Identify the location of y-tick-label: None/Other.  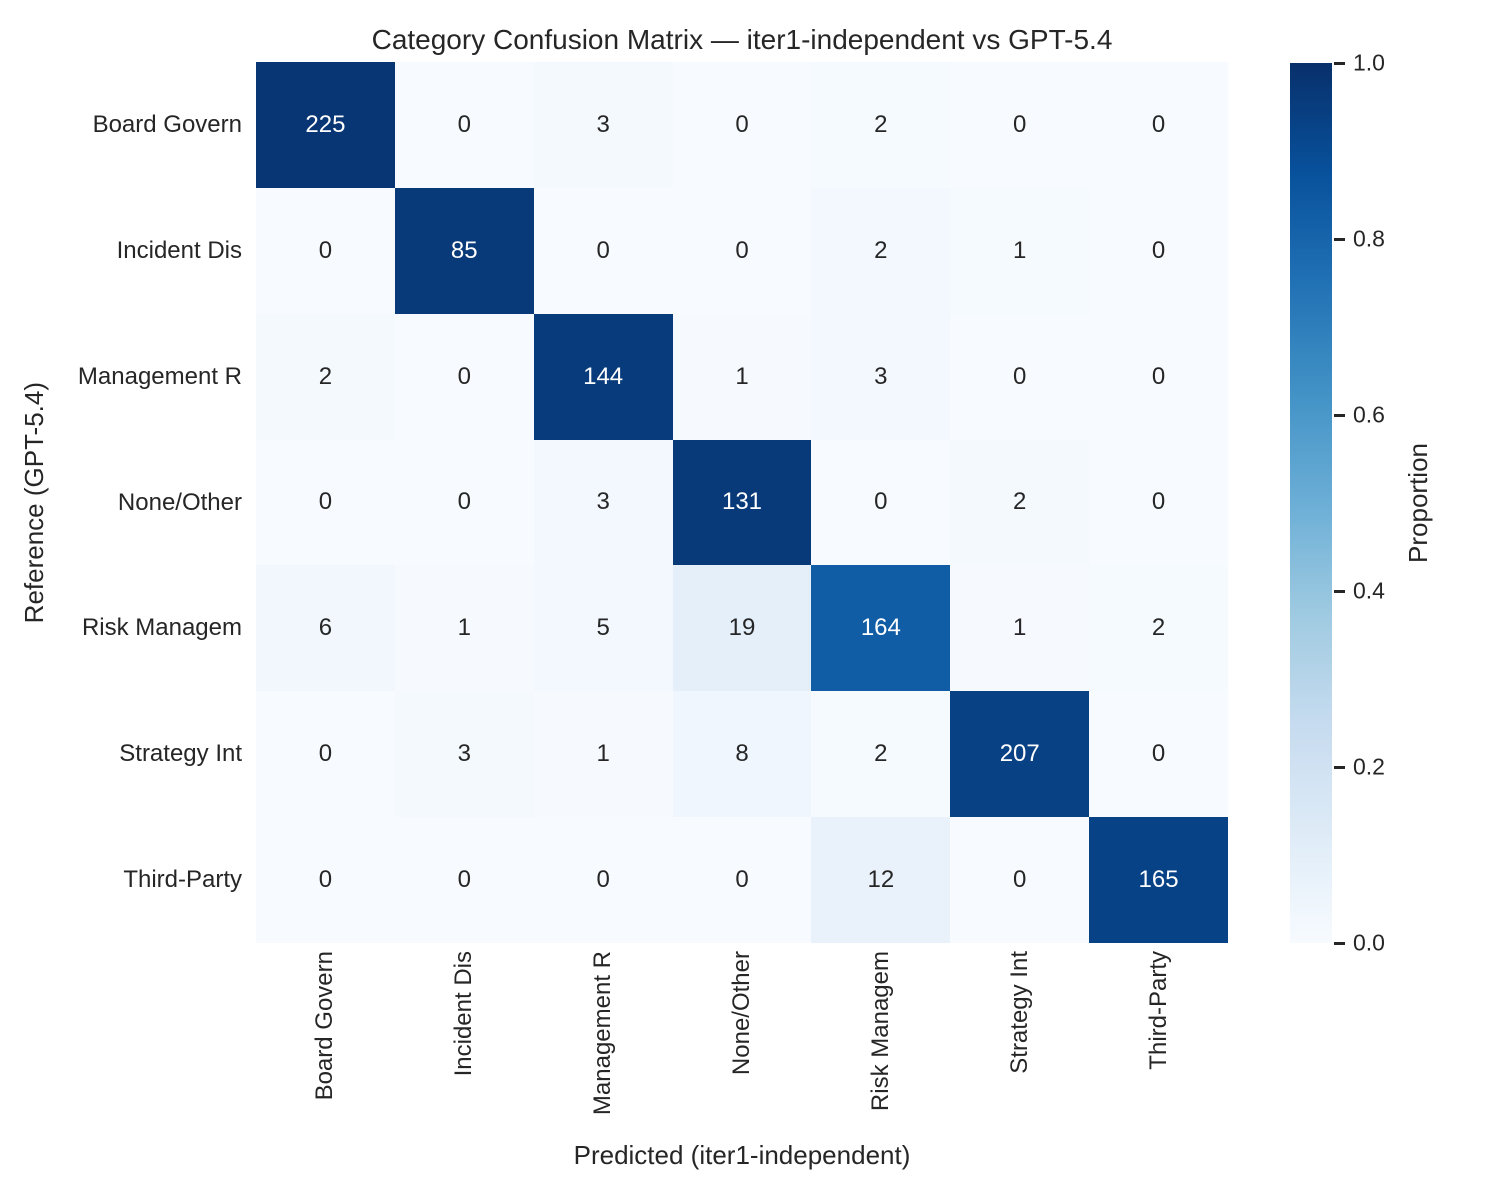
(179, 502).